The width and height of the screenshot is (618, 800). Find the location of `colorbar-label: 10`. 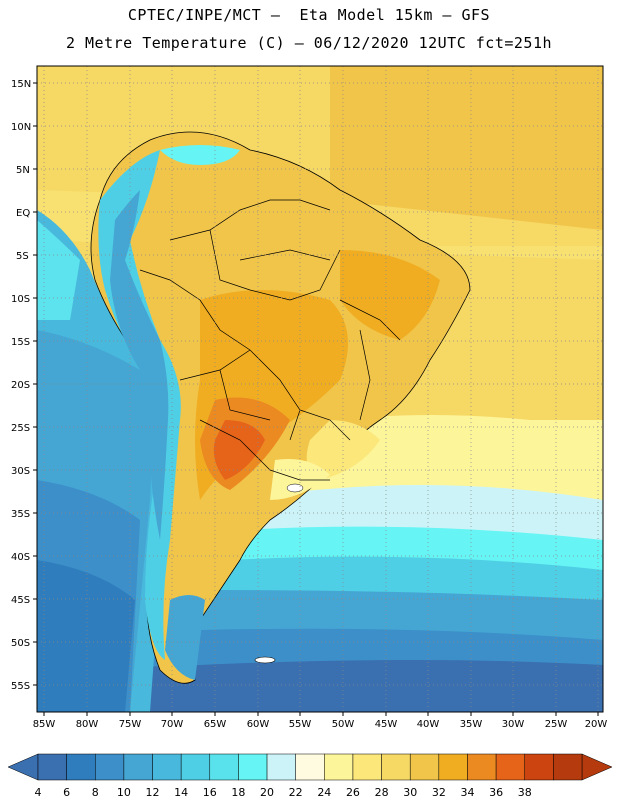

colorbar-label: 10 is located at coordinates (124, 792).